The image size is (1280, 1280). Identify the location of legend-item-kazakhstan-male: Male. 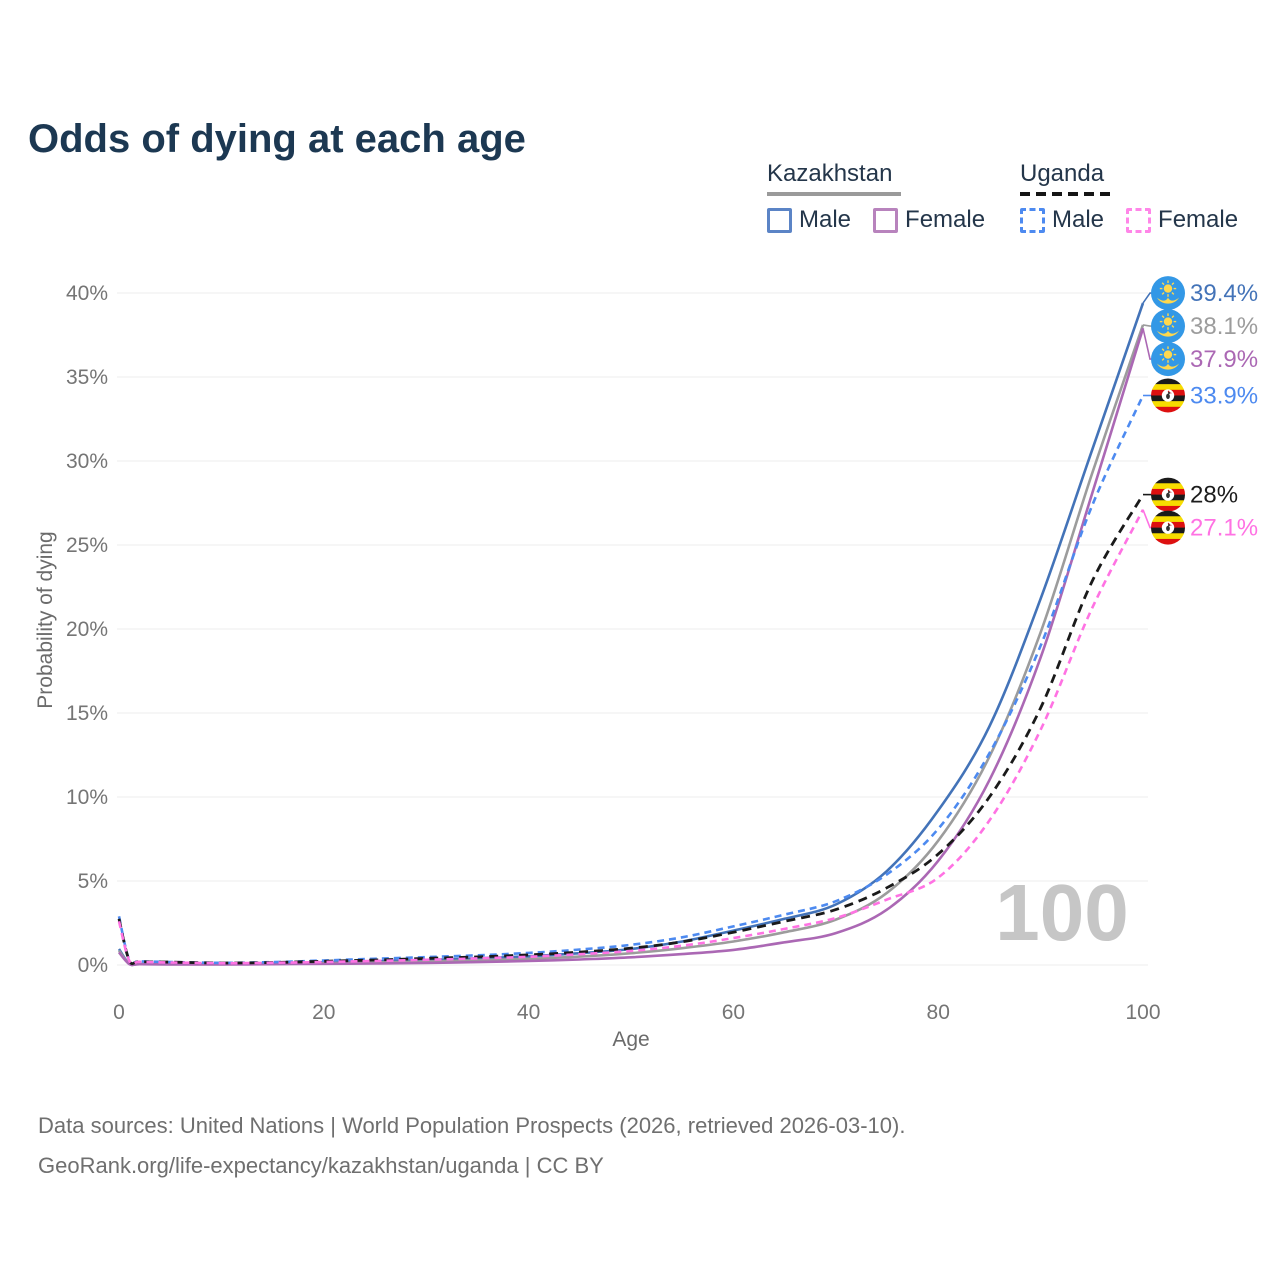
(809, 220).